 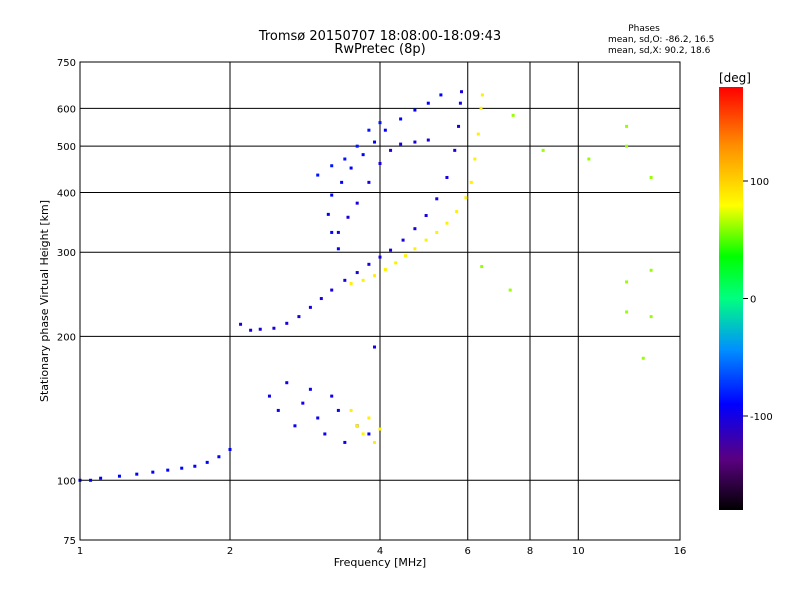 I want to click on y-tick-label: 75, so click(x=69, y=541).